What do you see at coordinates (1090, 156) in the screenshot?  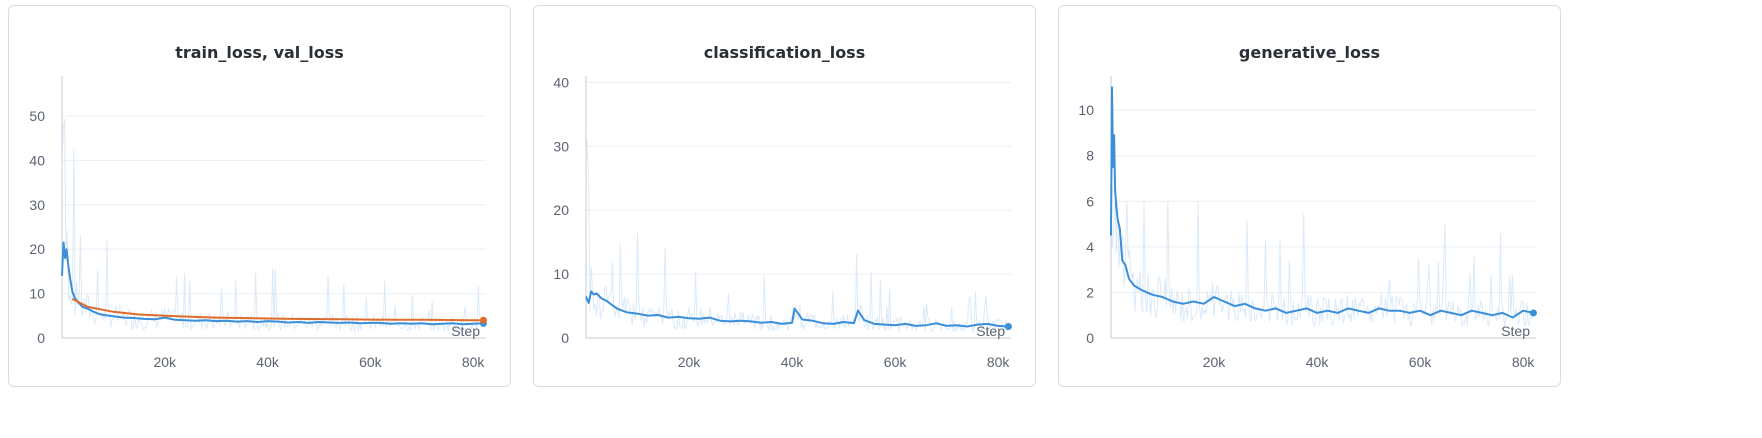 I see `y-tick-label: 8` at bounding box center [1090, 156].